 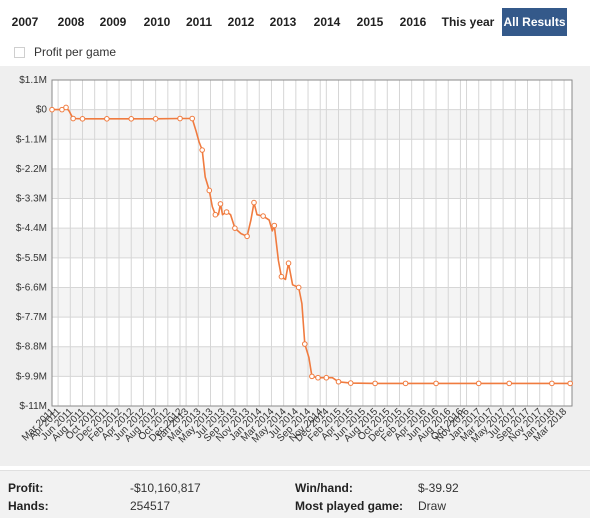 What do you see at coordinates (432, 506) in the screenshot?
I see `most-played-game-value: Draw` at bounding box center [432, 506].